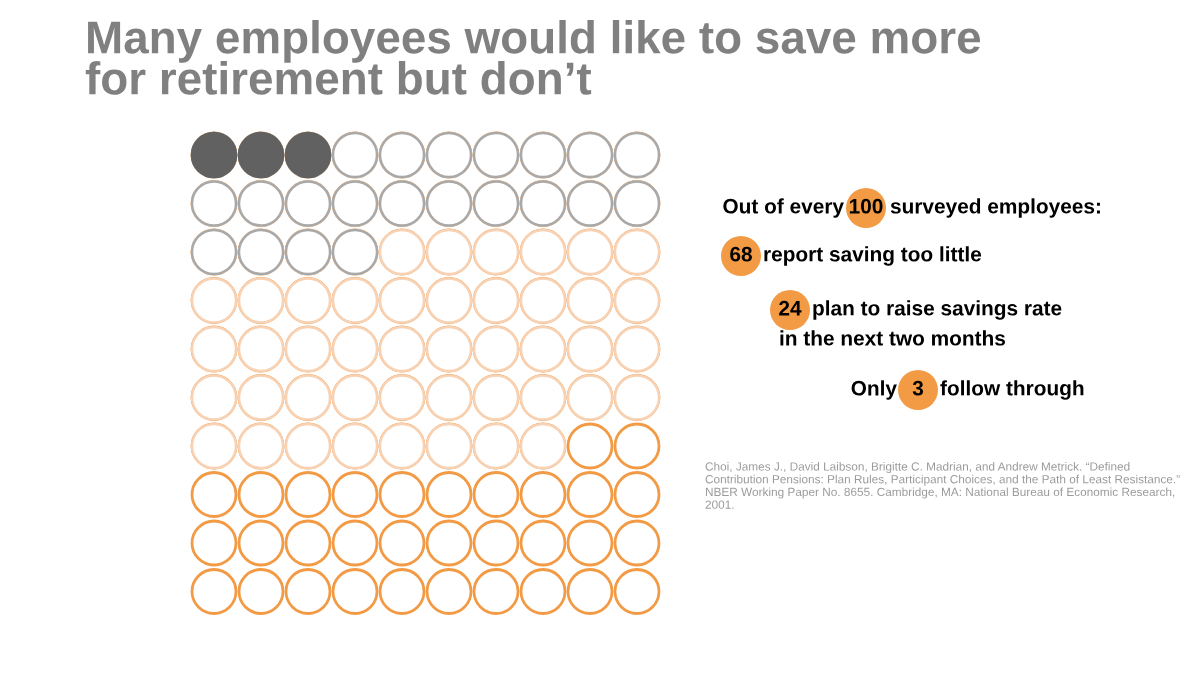 This screenshot has height=700, width=1186. Describe the element at coordinates (1012, 390) in the screenshot. I see `text: follow through` at that location.